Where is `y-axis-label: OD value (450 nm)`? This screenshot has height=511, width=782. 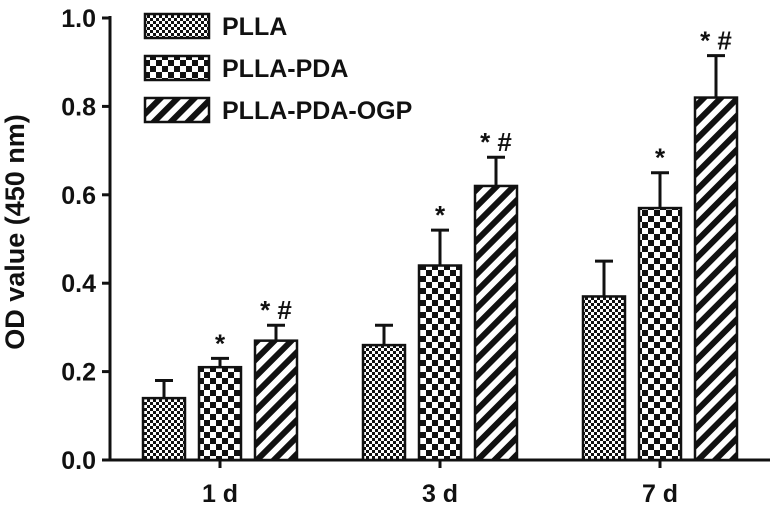
y-axis-label: OD value (450 nm) is located at coordinates (15, 232).